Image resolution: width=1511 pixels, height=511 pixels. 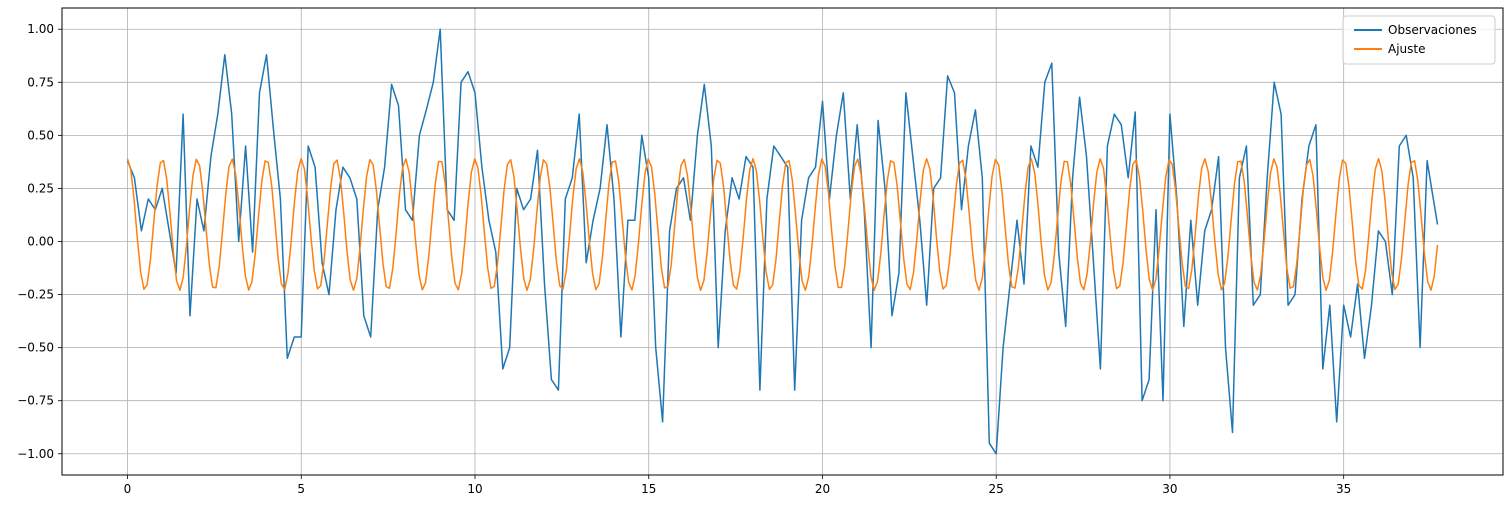 I want to click on y-tick-label: 0.75, so click(x=40, y=82).